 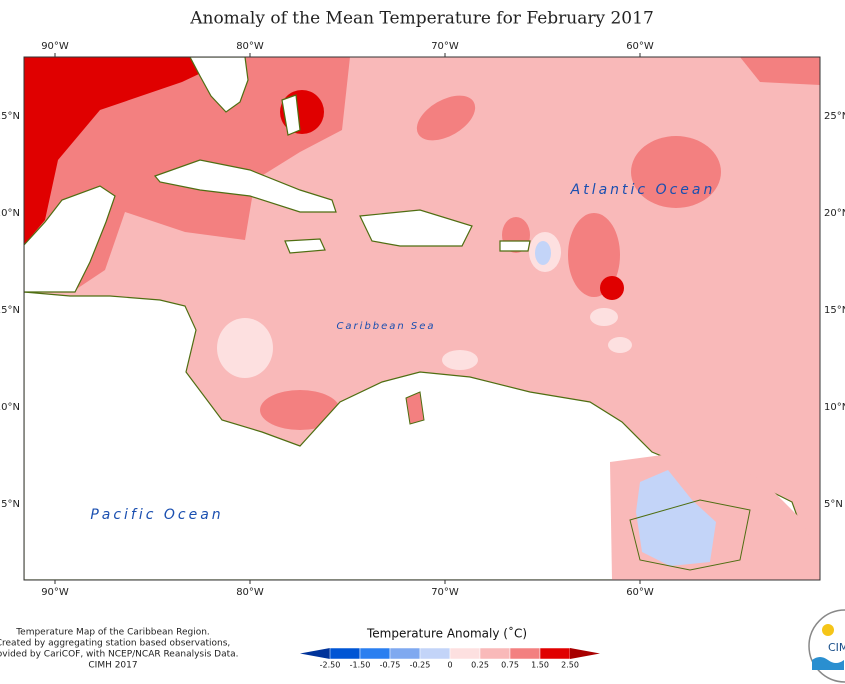 I want to click on ocean-label: Atlantic Ocean, so click(x=643, y=190).